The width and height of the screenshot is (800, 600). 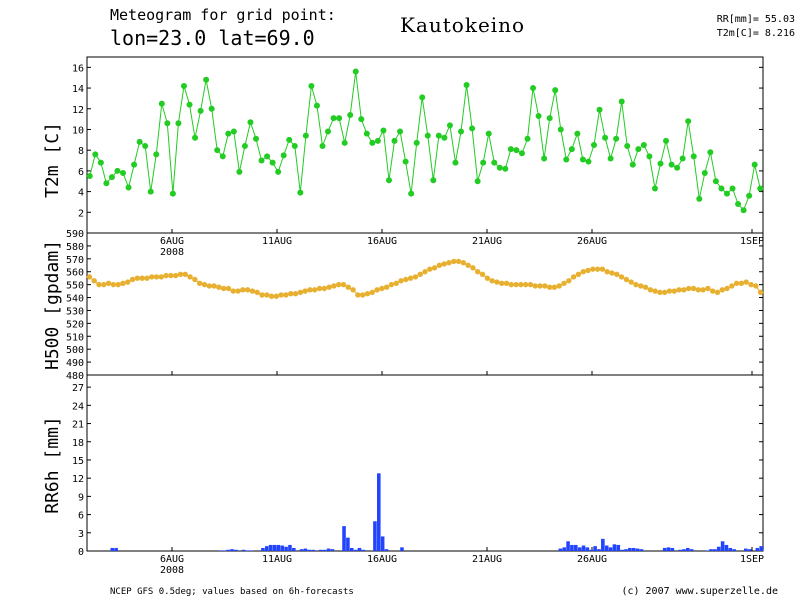 I want to click on h500-axis-label: H500 [gpdam], so click(x=52, y=305).